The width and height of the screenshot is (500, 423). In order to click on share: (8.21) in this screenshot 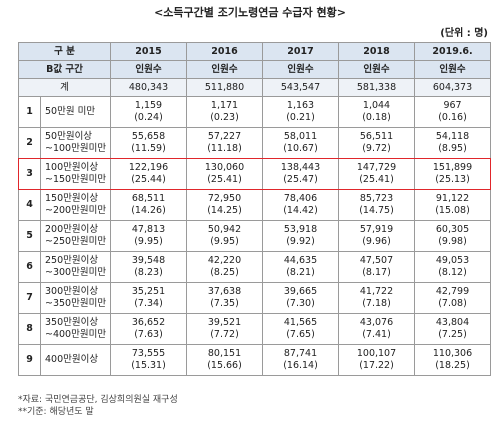, I will do `click(300, 272)`.